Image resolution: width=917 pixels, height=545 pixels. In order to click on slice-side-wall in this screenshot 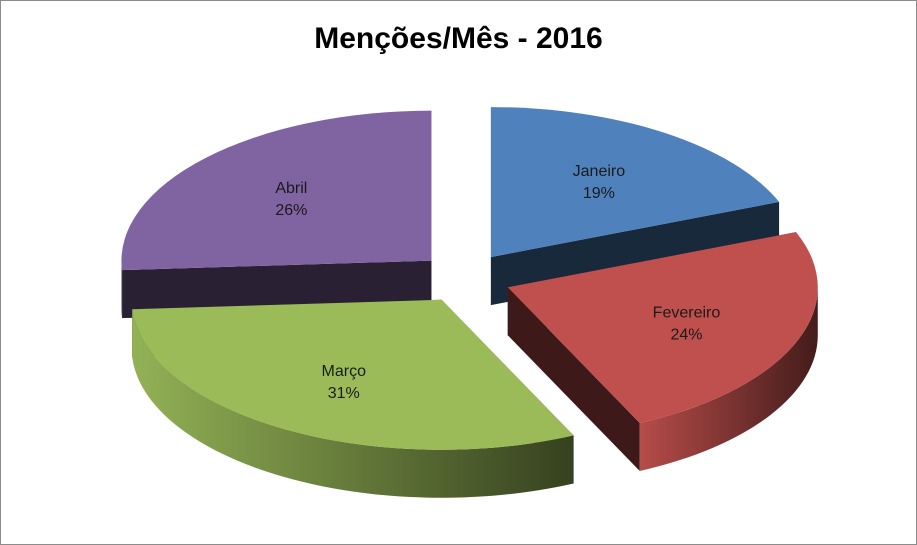, I will do `click(573, 379)`.